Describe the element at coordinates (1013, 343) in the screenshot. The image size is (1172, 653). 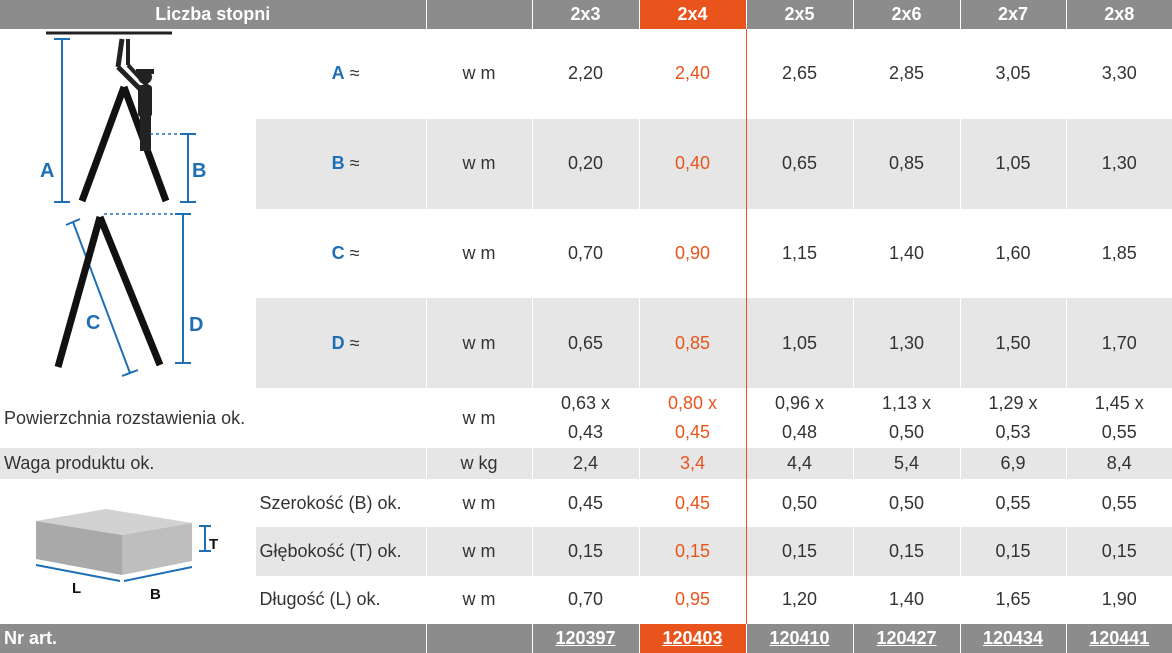
I see `dimension-value: 1,50` at that location.